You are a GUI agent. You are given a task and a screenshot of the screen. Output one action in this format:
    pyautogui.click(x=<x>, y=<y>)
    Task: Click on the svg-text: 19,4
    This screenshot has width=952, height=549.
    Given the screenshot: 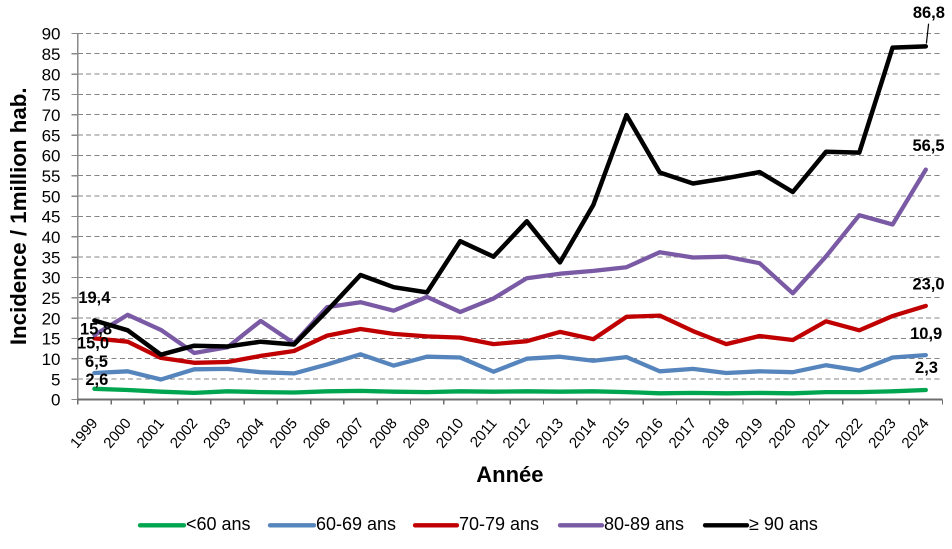 What is the action you would take?
    pyautogui.click(x=94, y=298)
    